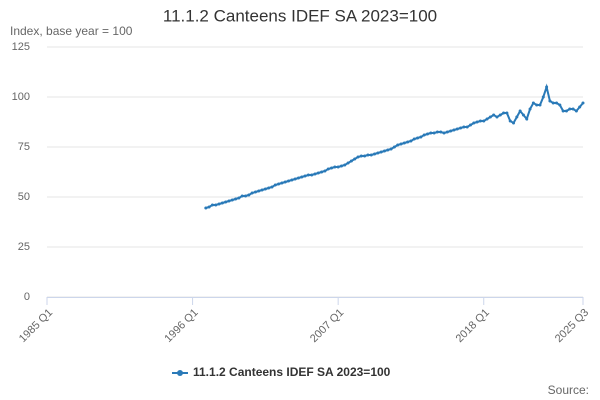 The width and height of the screenshot is (600, 400). What do you see at coordinates (292, 372) in the screenshot?
I see `legend-label: 11.1.2 Canteens IDEF SA 2023=100` at bounding box center [292, 372].